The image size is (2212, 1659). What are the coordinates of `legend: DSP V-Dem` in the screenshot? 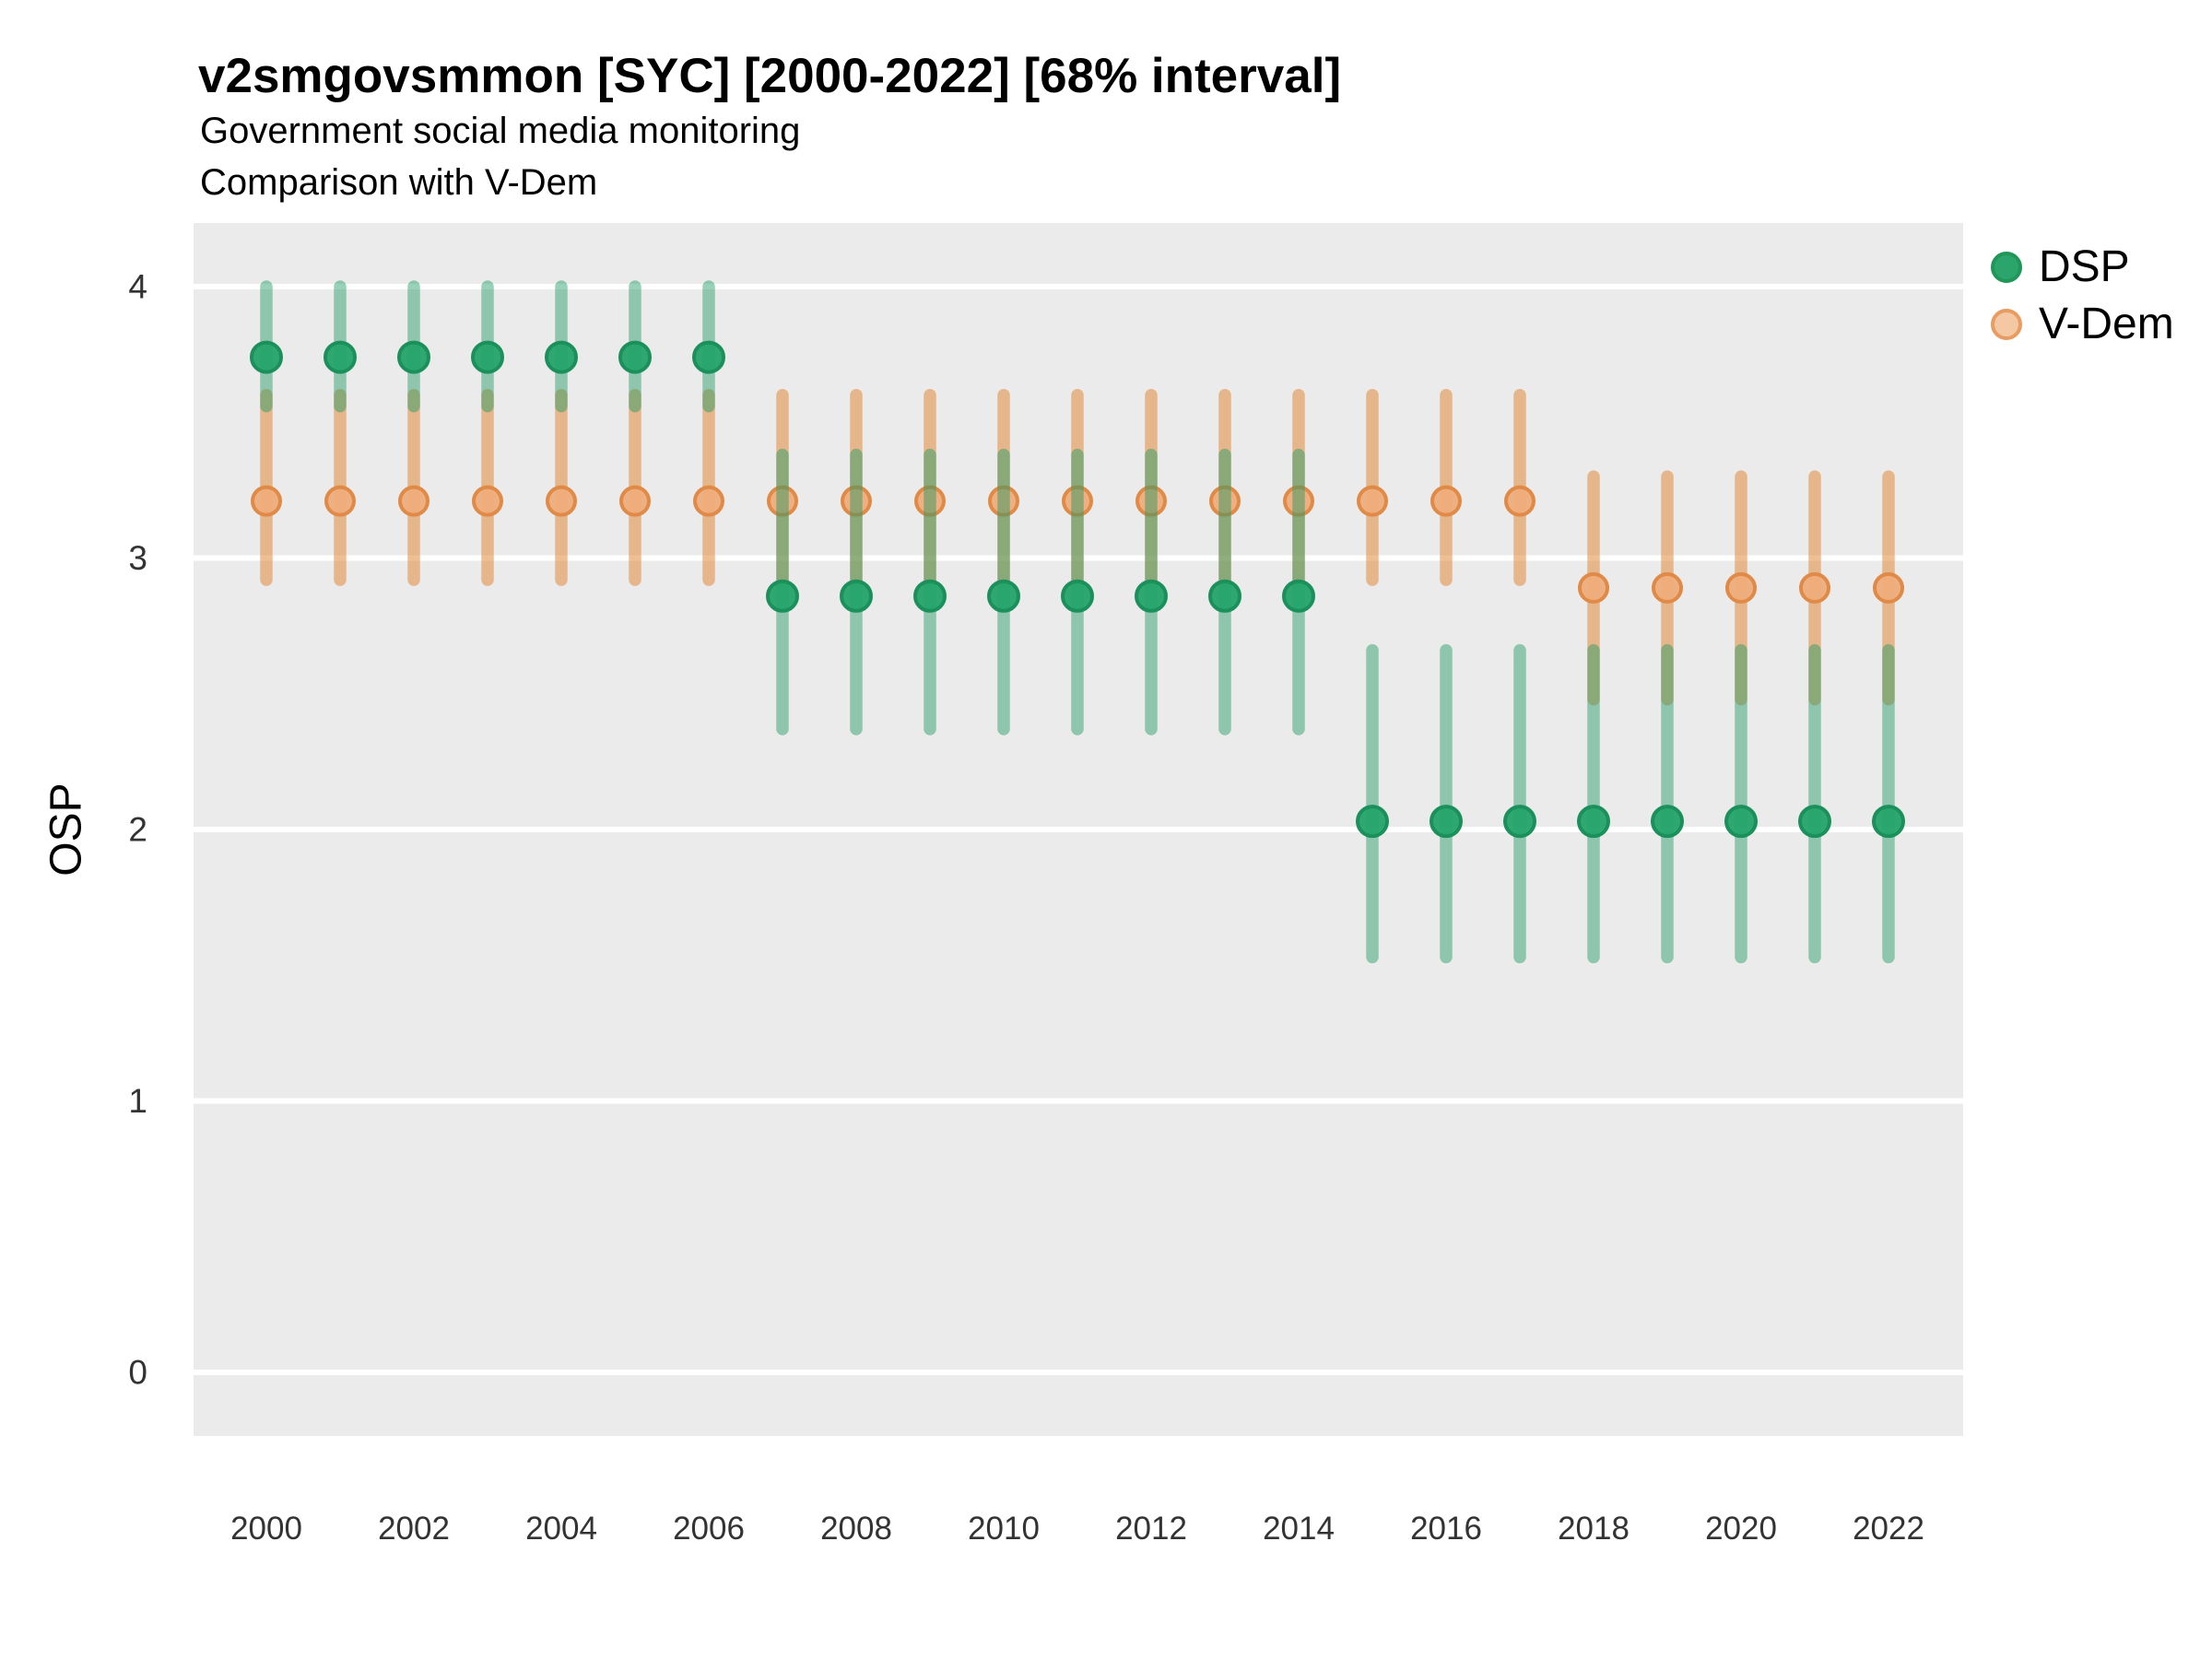 It's located at (2082, 296).